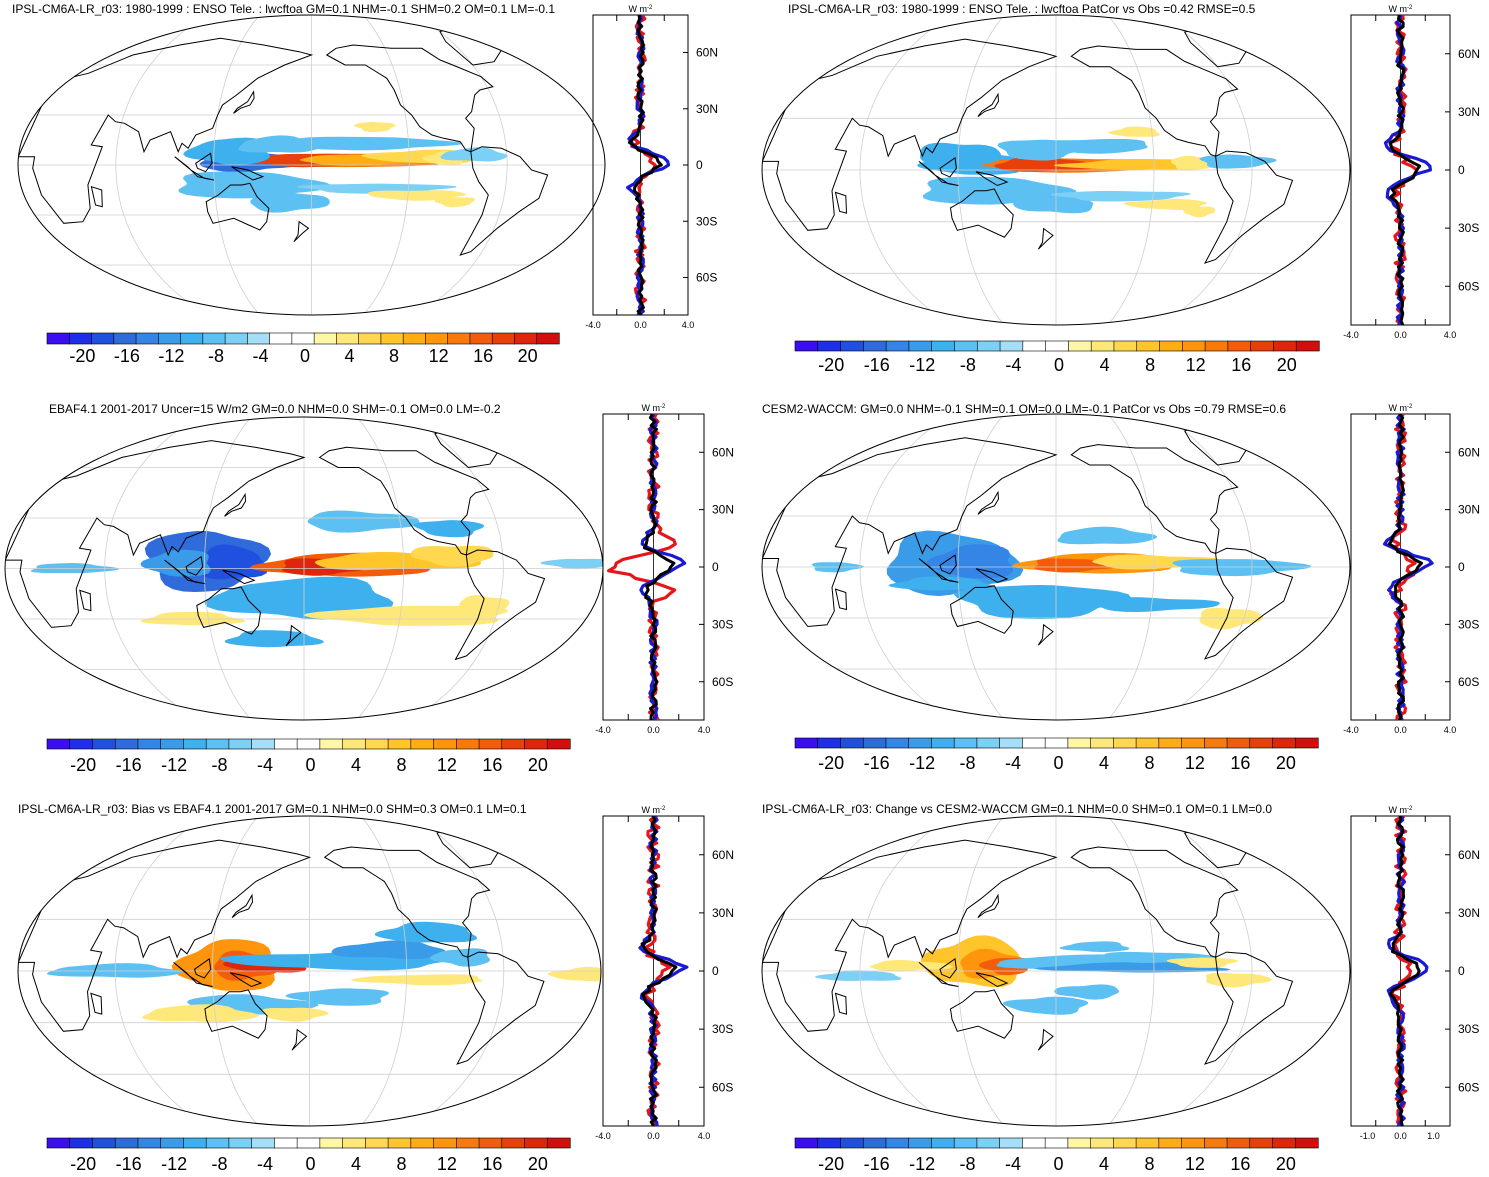  I want to click on colorbar-label: -8, so click(967, 1163).